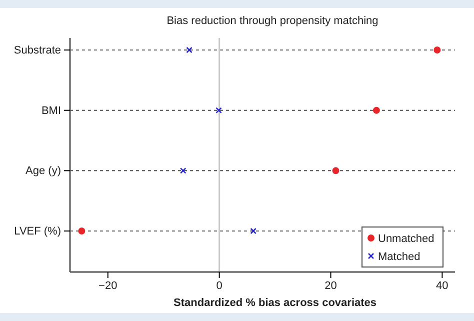 The height and width of the screenshot is (321, 474). What do you see at coordinates (219, 286) in the screenshot?
I see `x-tick-label: 0` at bounding box center [219, 286].